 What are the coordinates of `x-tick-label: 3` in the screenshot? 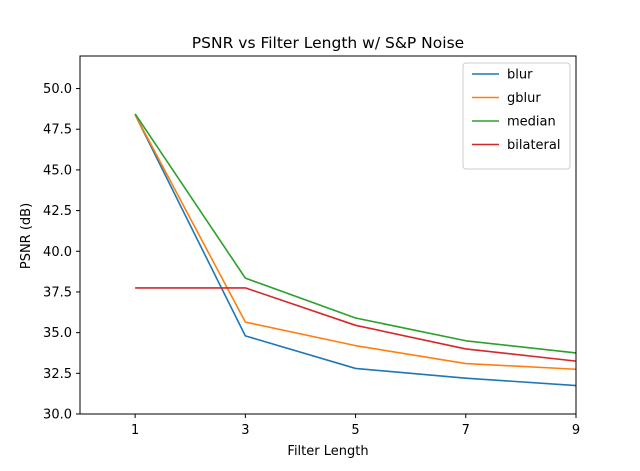 It's located at (245, 430).